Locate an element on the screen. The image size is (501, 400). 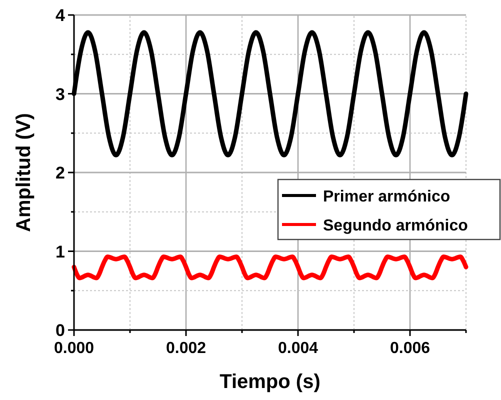
legend-label: Primer armónico is located at coordinates (386, 197).